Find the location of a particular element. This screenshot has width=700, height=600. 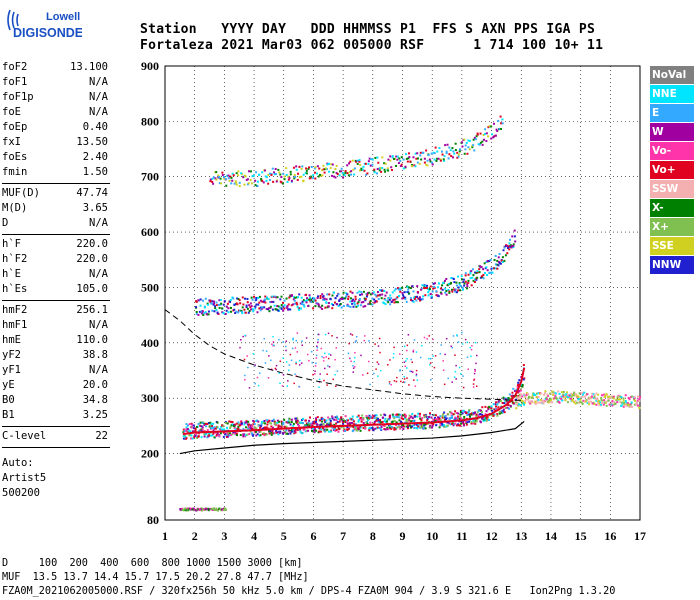

param-label: foE is located at coordinates (11, 112).